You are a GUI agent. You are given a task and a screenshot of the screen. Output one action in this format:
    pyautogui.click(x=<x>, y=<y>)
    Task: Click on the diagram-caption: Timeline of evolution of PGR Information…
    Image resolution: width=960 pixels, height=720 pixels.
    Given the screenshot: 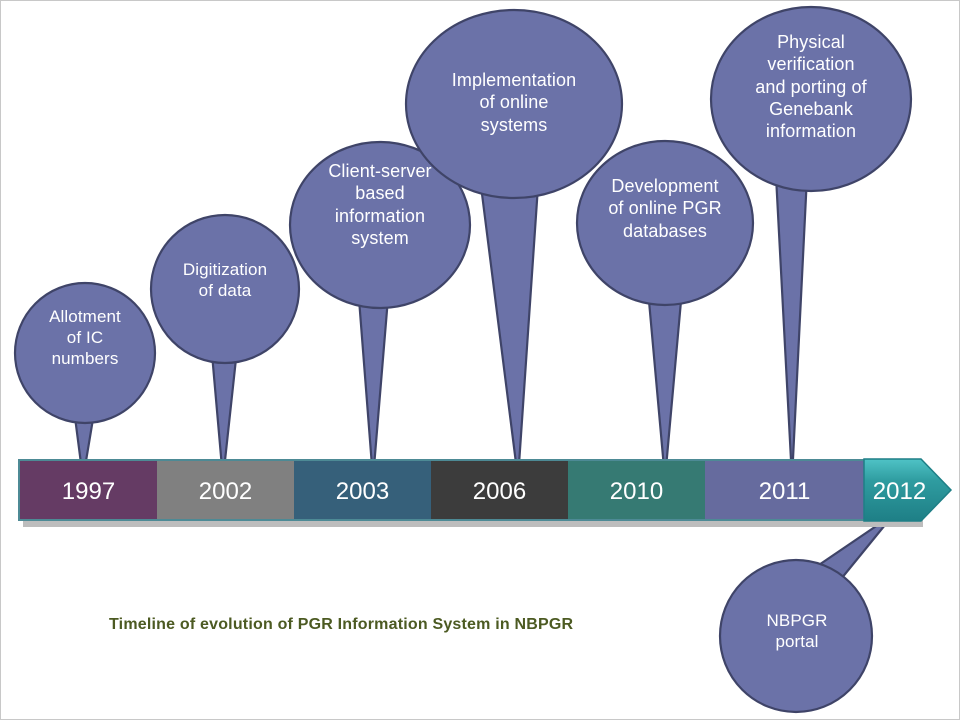 What is the action you would take?
    pyautogui.click(x=341, y=624)
    